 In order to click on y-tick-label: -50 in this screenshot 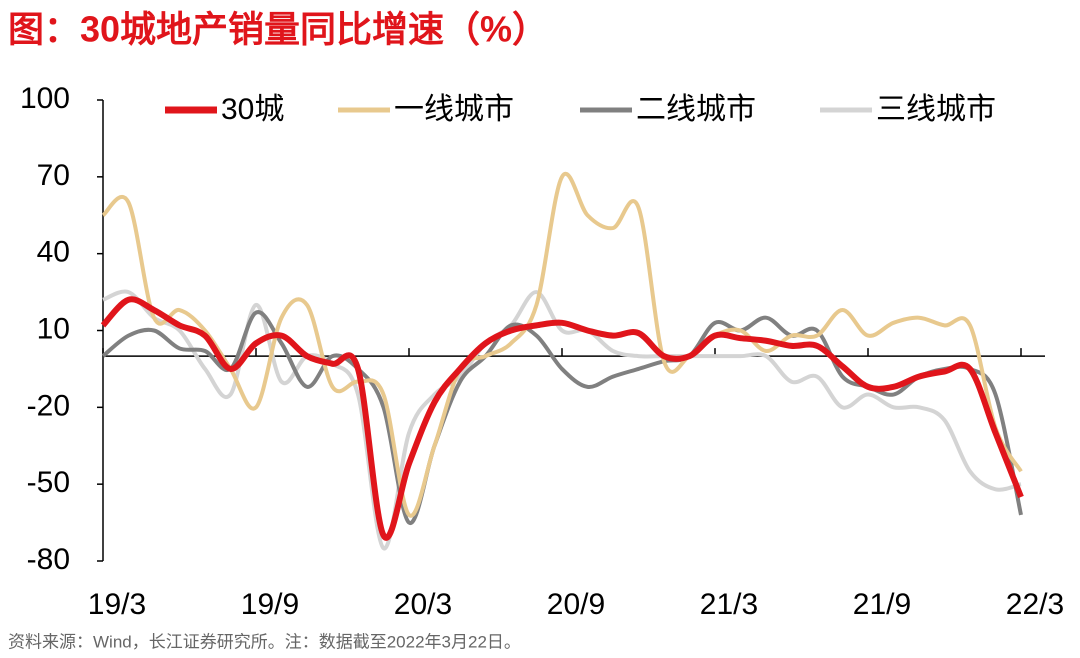, I will do `click(48, 482)`.